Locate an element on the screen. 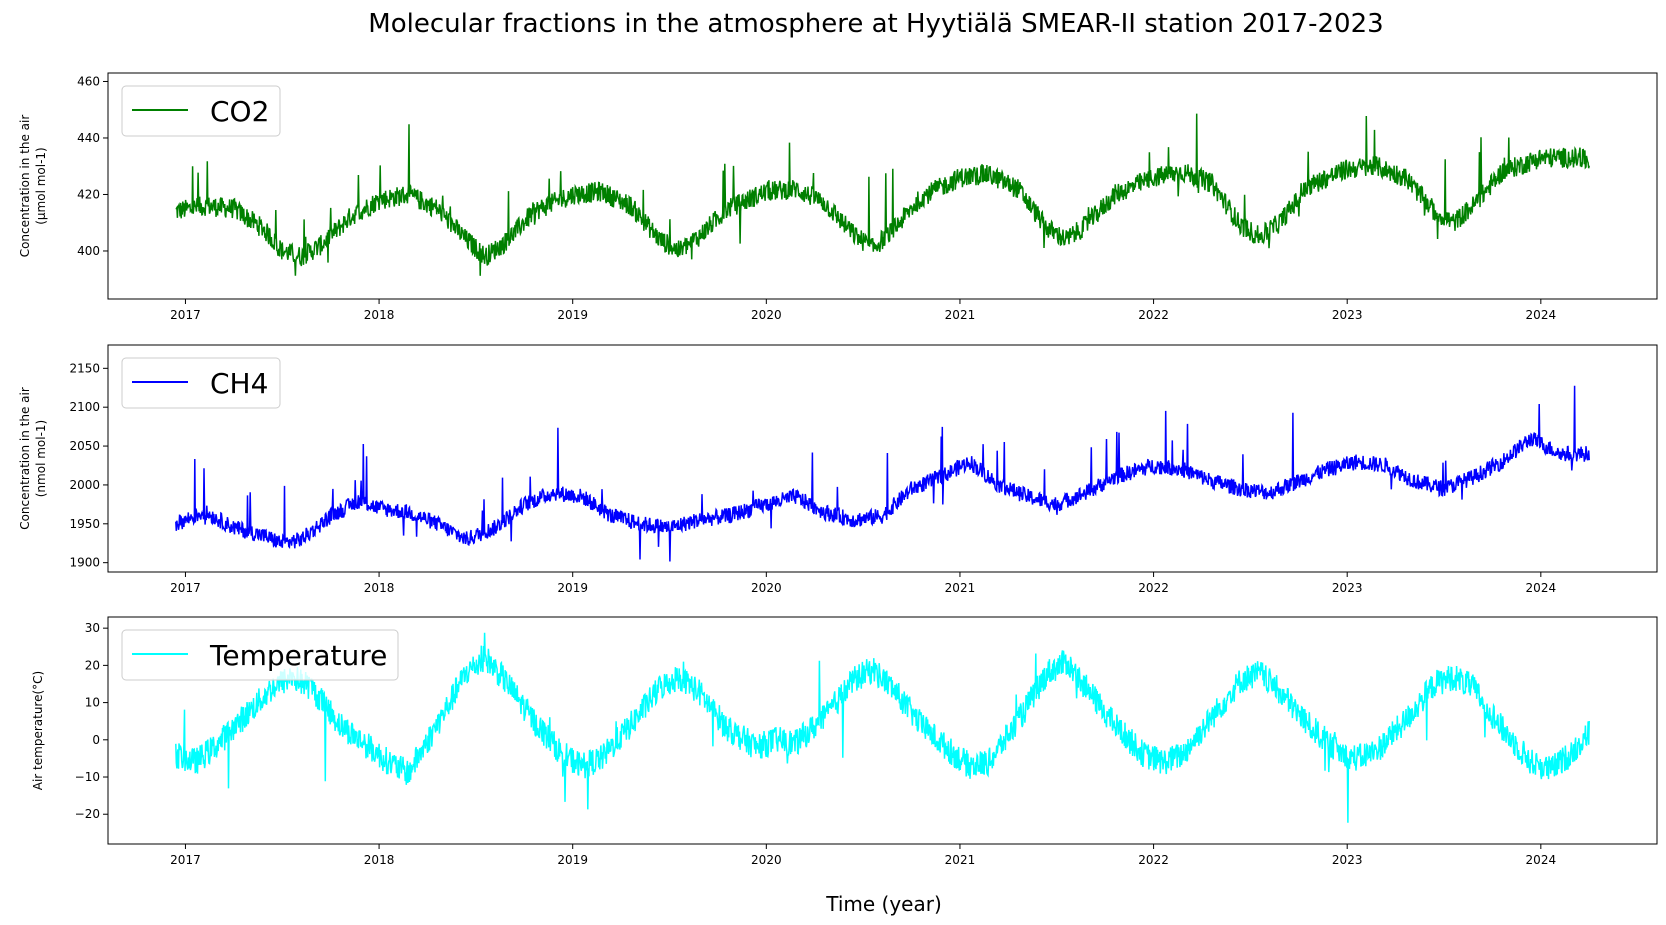  y-tick-label: 460 is located at coordinates (88, 81).